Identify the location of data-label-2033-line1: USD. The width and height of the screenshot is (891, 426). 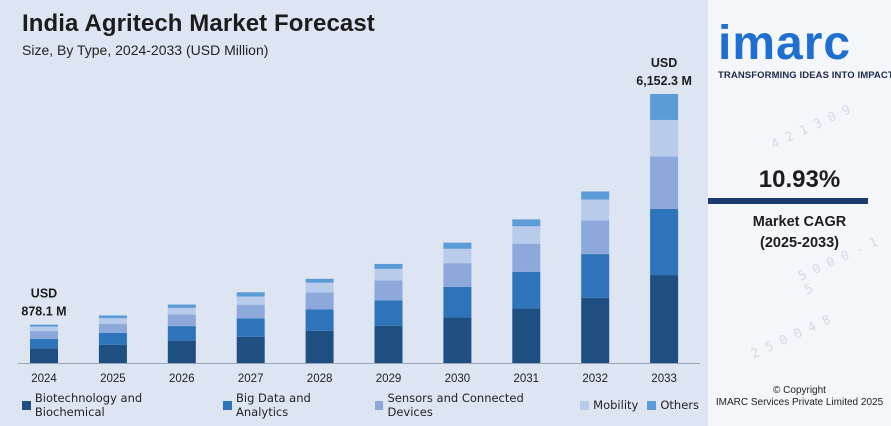
(664, 63).